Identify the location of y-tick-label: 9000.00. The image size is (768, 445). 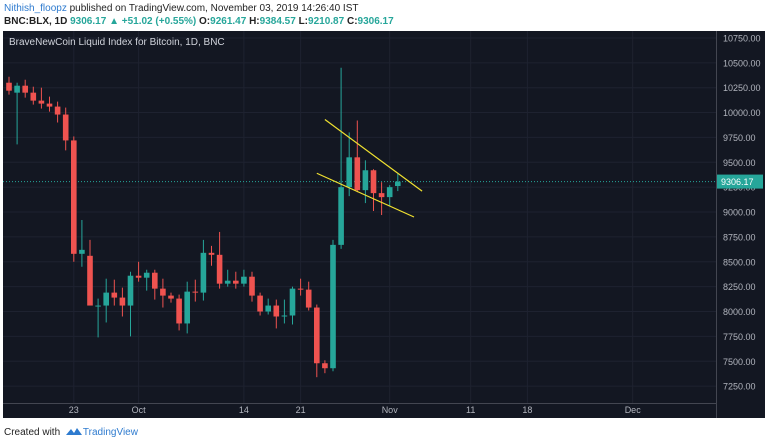
(739, 213).